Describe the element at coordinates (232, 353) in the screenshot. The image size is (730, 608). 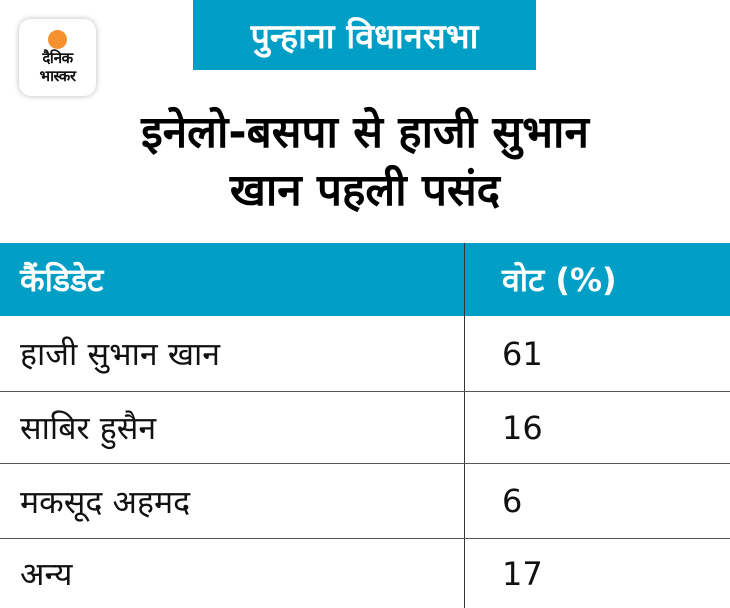
I see `candidate-name: हाजी सुभान खान` at that location.